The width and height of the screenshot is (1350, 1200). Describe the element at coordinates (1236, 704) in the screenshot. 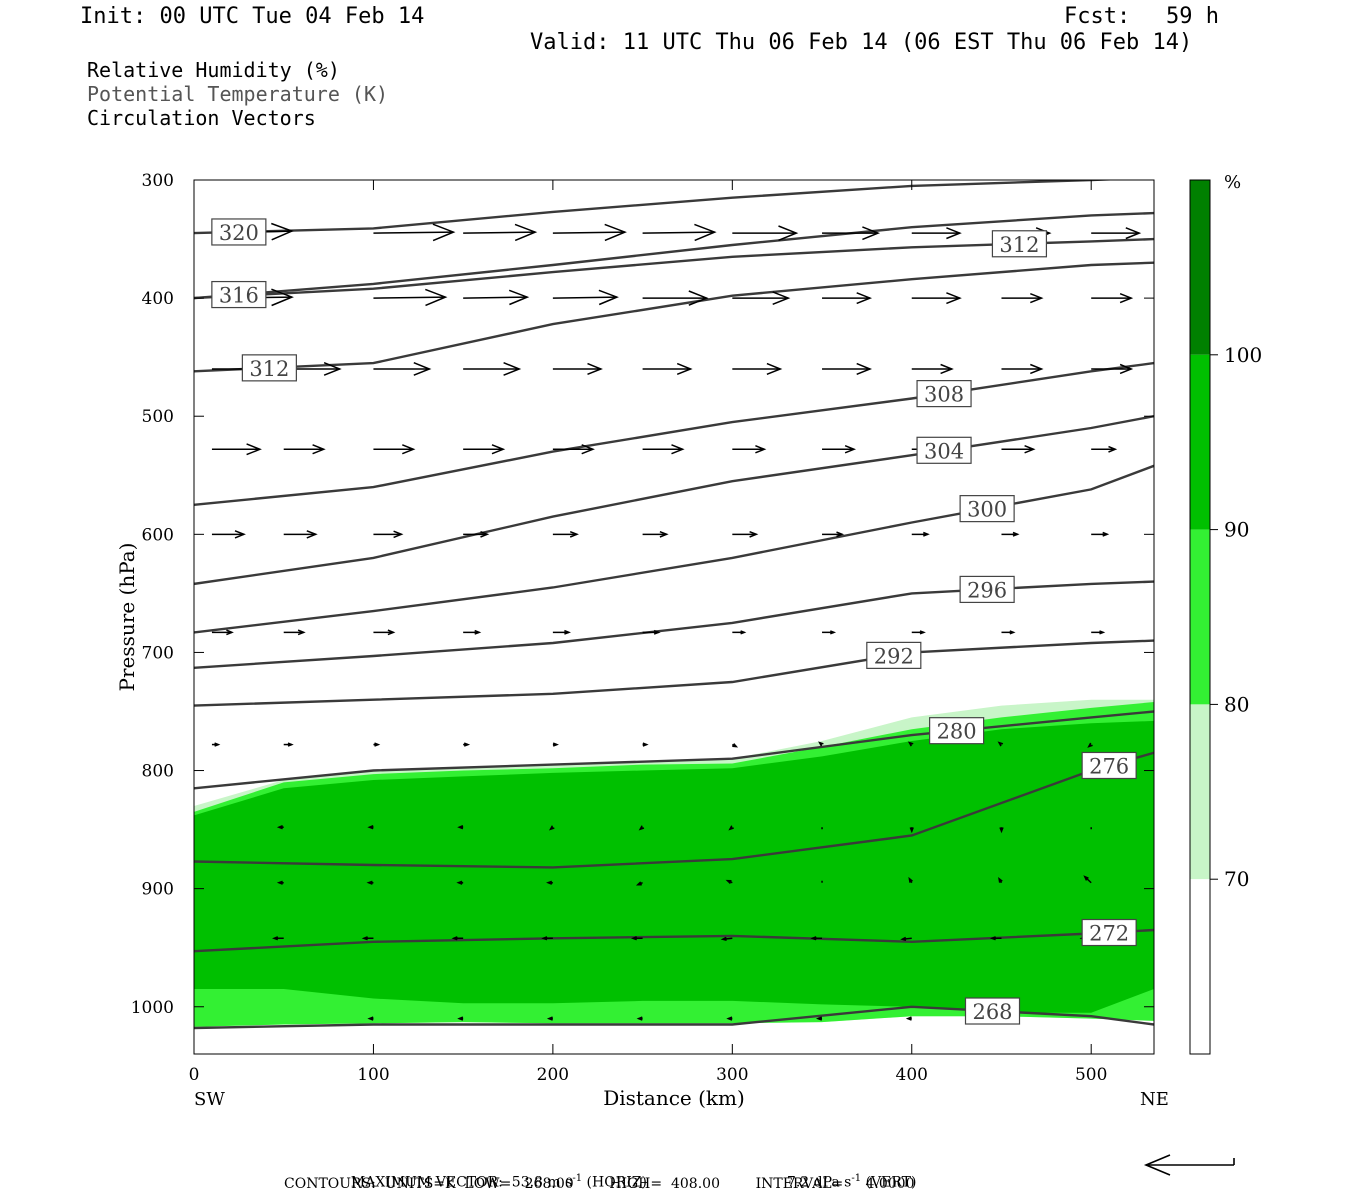

I see `colorbar-level-label: 80` at that location.